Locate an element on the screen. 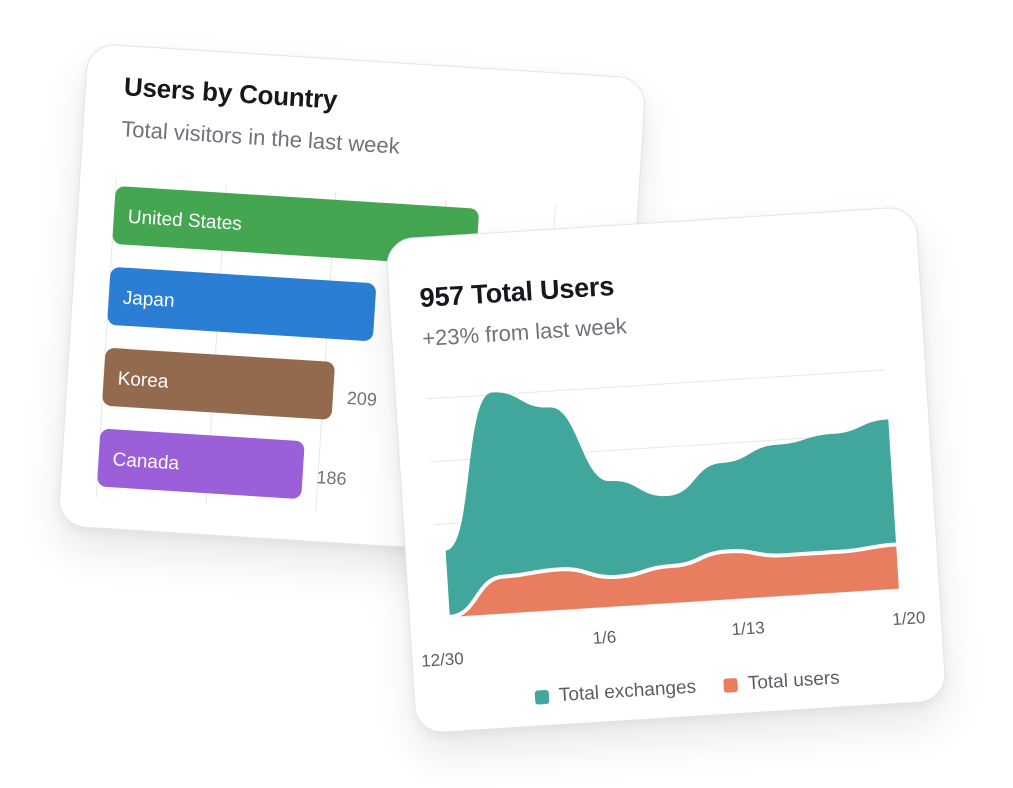 This screenshot has width=1013, height=788. legend-swatch-total-exchanges is located at coordinates (542, 697).